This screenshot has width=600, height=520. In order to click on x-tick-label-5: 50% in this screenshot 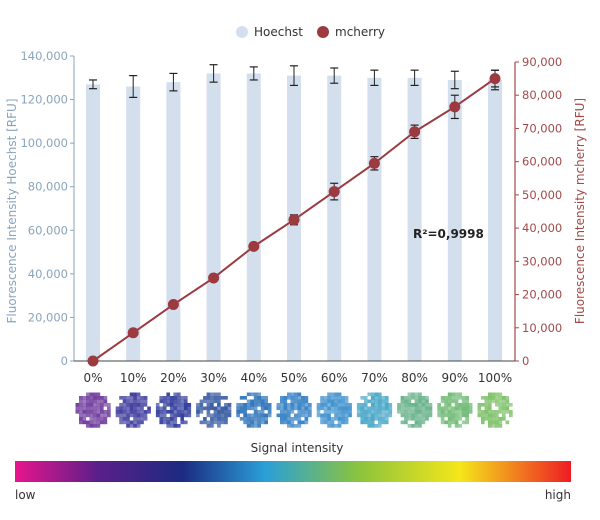, I will do `click(294, 378)`.